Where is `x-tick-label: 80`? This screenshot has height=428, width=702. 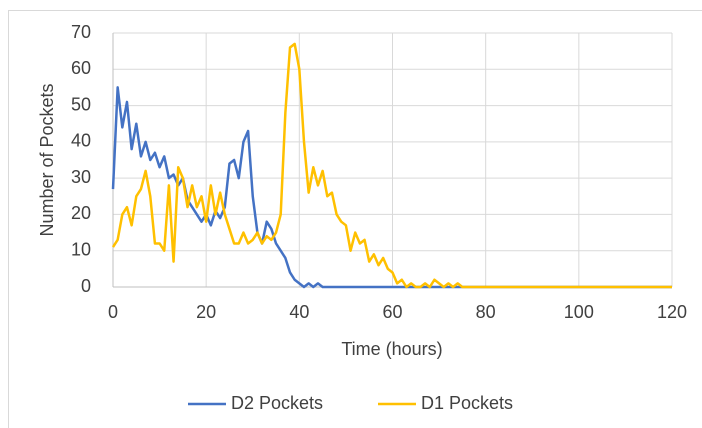 x-tick-label: 80 is located at coordinates (486, 312).